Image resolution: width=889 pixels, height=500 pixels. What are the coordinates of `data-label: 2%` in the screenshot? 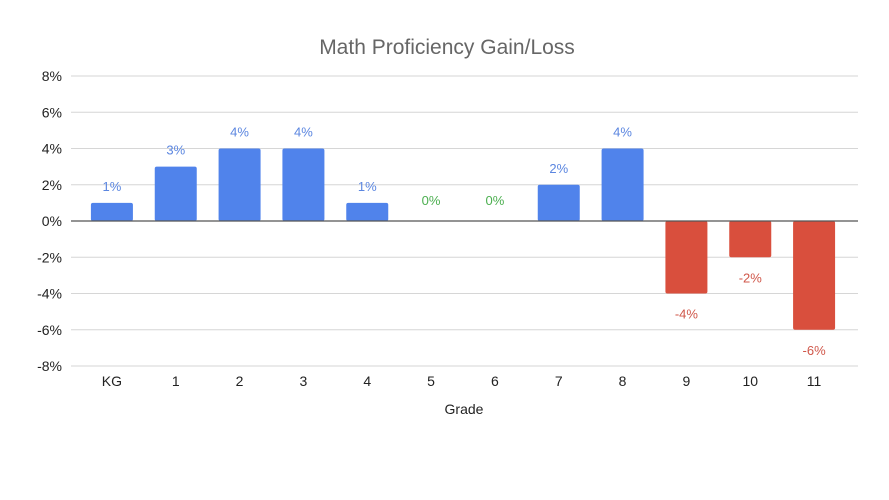 It's located at (558, 168).